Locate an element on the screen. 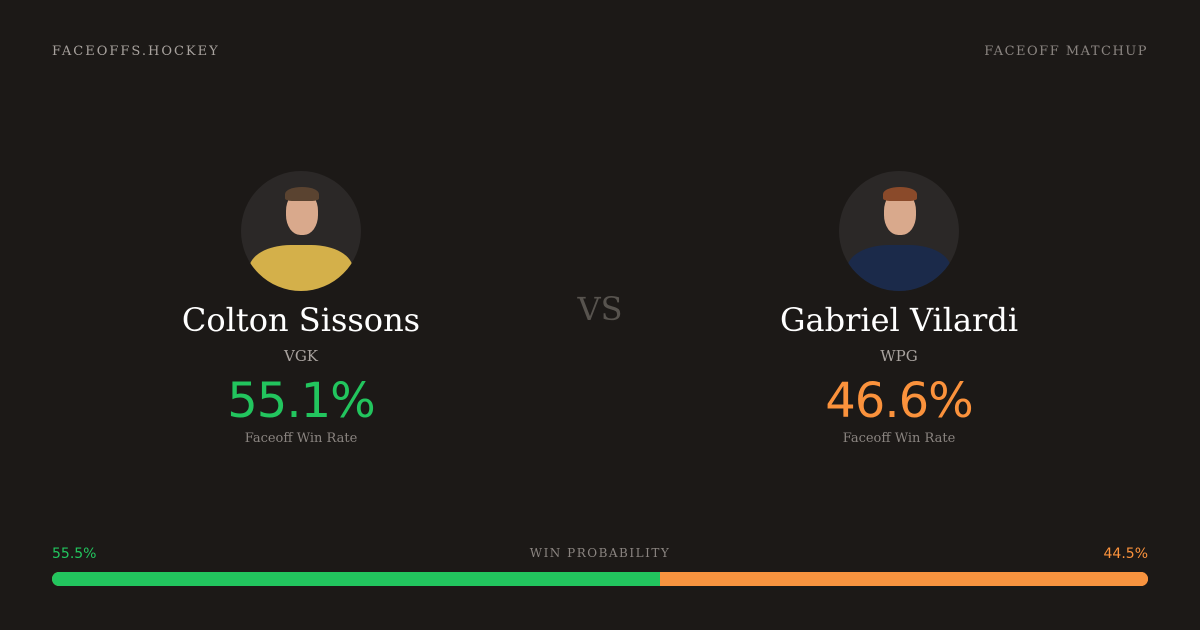 The image size is (1200, 630). player-name: Colton Sissons is located at coordinates (301, 320).